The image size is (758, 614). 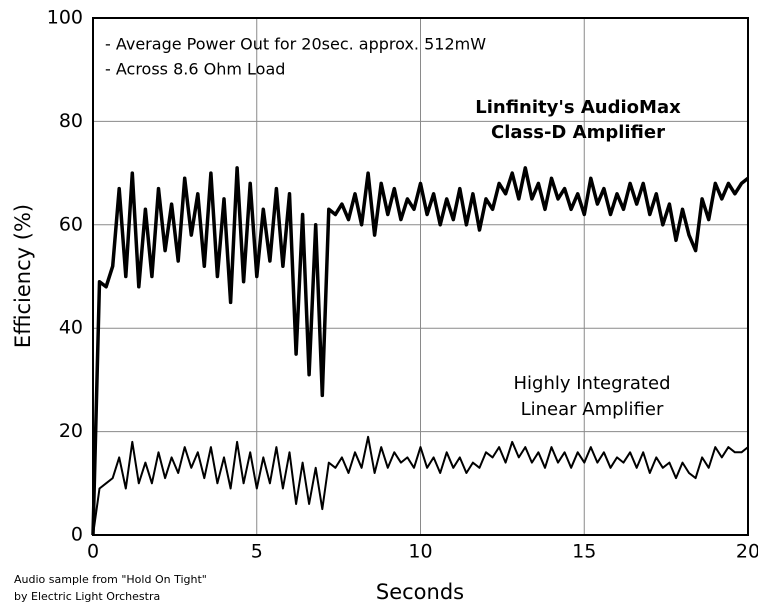 What do you see at coordinates (71, 431) in the screenshot?
I see `y-tick-label: 20` at bounding box center [71, 431].